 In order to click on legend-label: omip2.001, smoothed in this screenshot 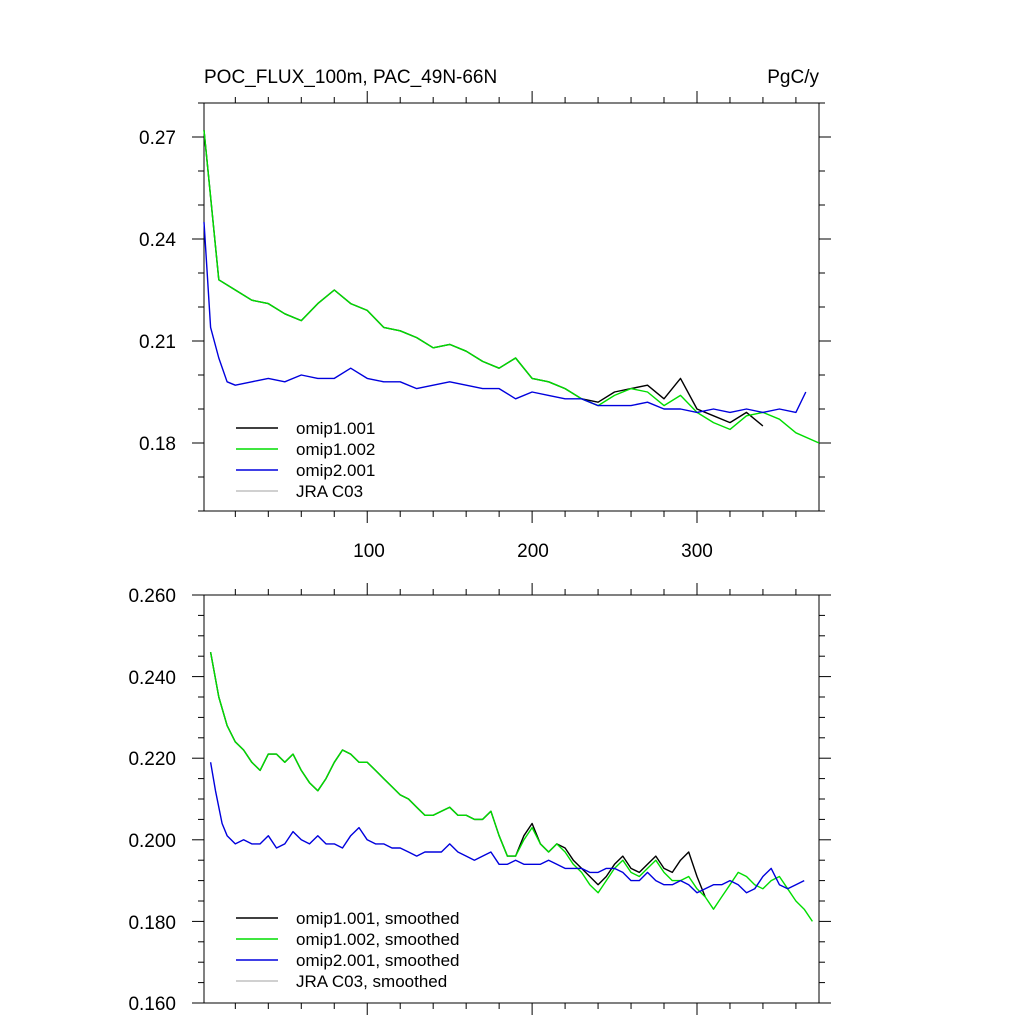, I will do `click(378, 960)`.